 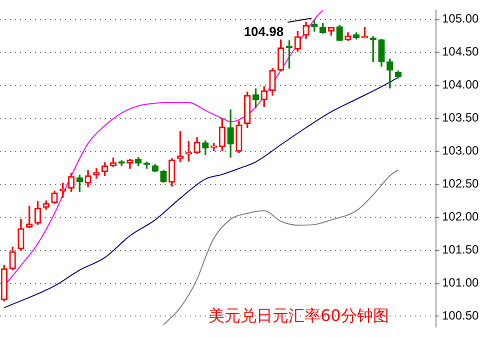 I want to click on y-tick-label: 102.00, so click(x=461, y=217).